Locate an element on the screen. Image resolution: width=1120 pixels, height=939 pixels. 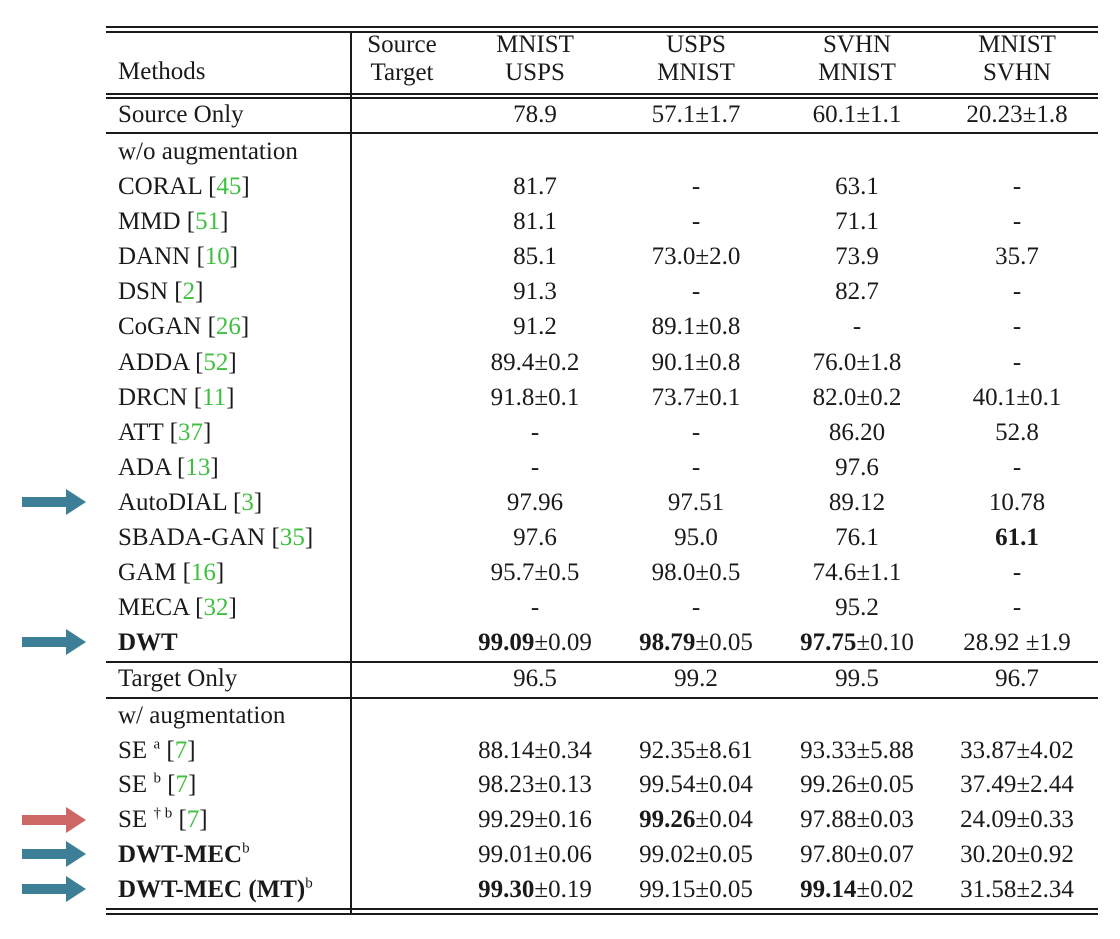
cell-value: 95.0 is located at coordinates (696, 537).